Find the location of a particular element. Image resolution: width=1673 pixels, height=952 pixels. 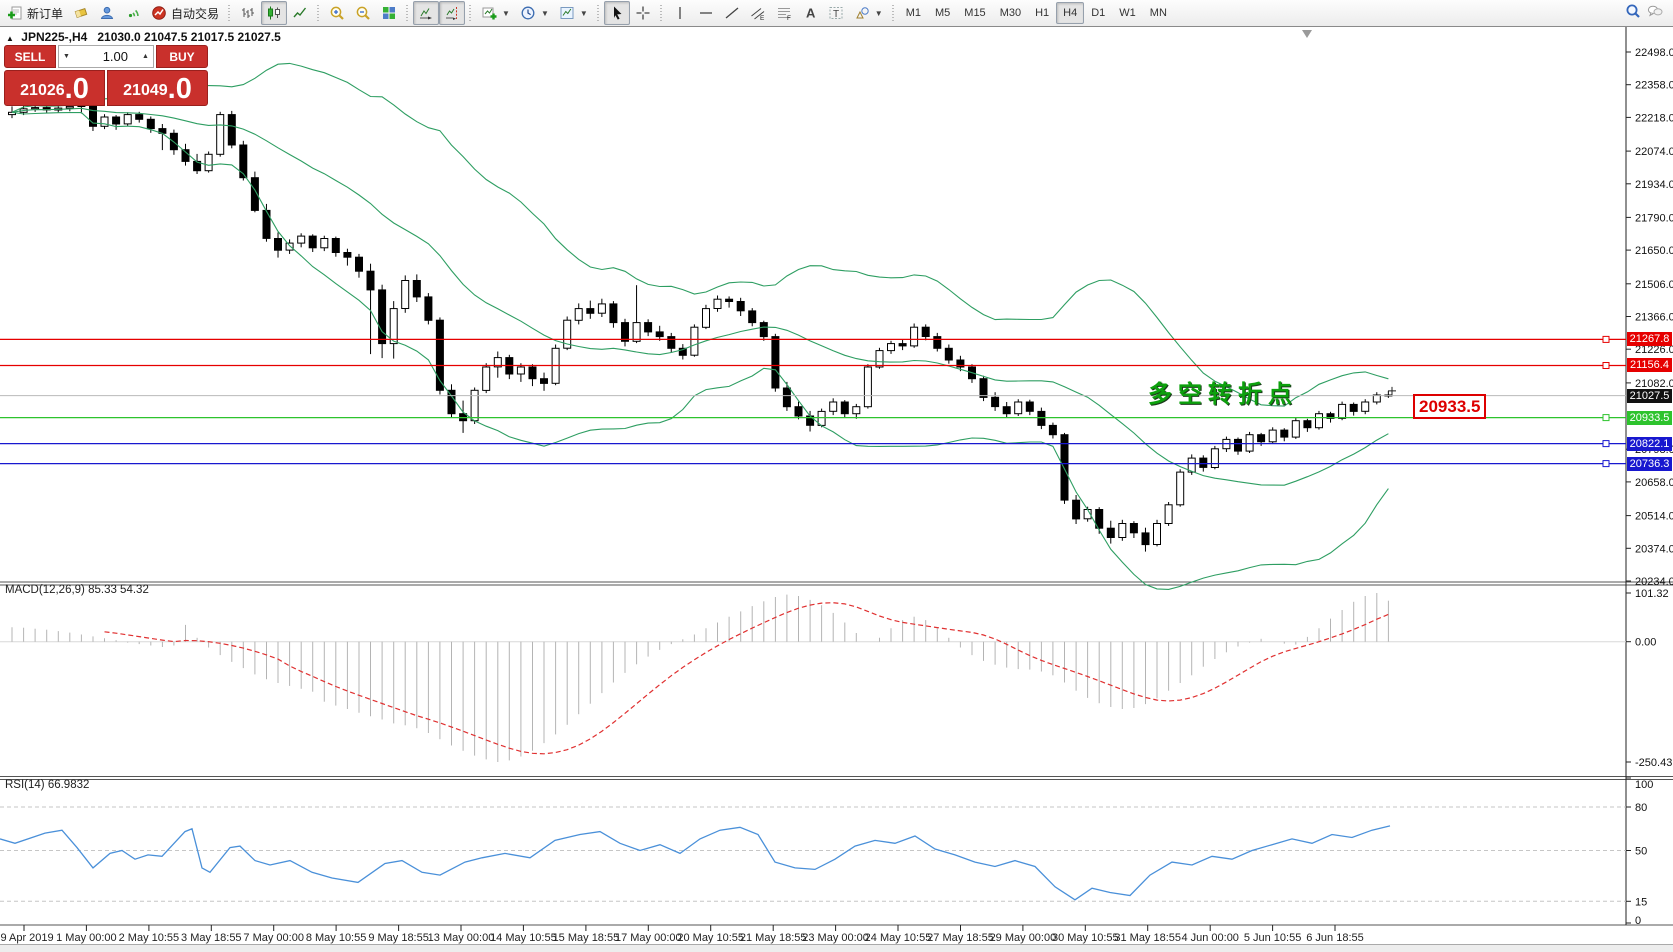

sell-price: 21026 .0 is located at coordinates (54, 88).